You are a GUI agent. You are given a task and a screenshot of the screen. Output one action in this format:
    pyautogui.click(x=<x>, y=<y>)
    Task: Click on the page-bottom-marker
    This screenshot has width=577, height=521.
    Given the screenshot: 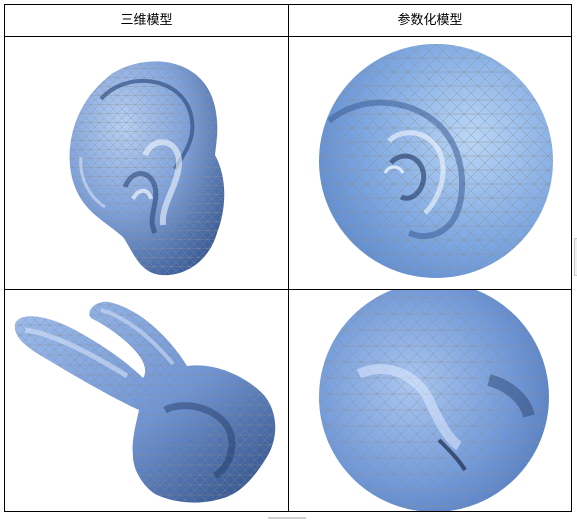 What is the action you would take?
    pyautogui.click(x=287, y=518)
    